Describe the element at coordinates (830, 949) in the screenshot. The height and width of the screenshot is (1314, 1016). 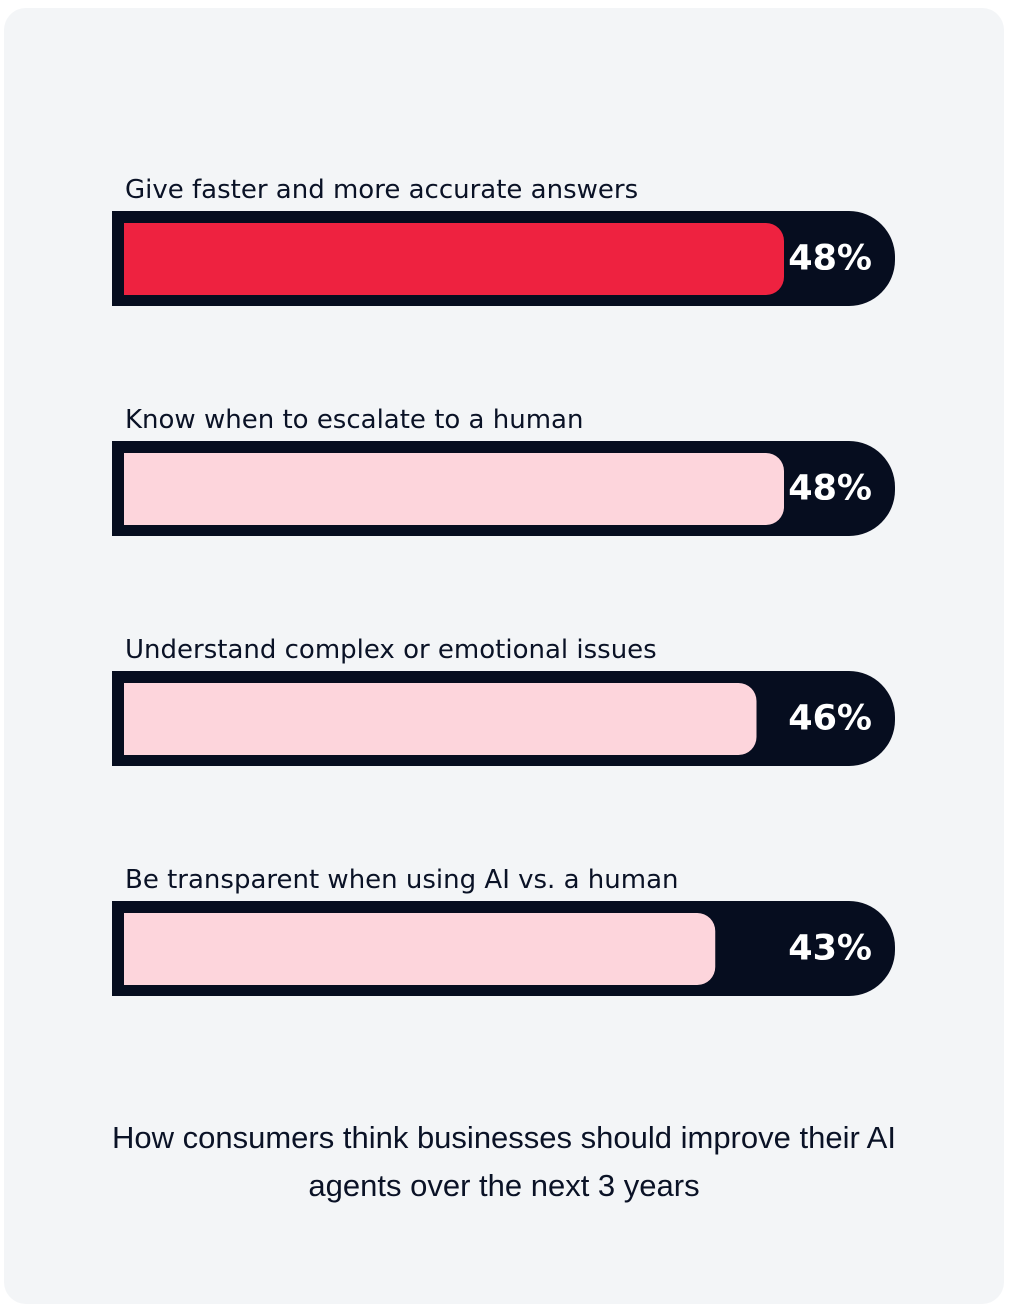
I see `value-label: 43%` at that location.